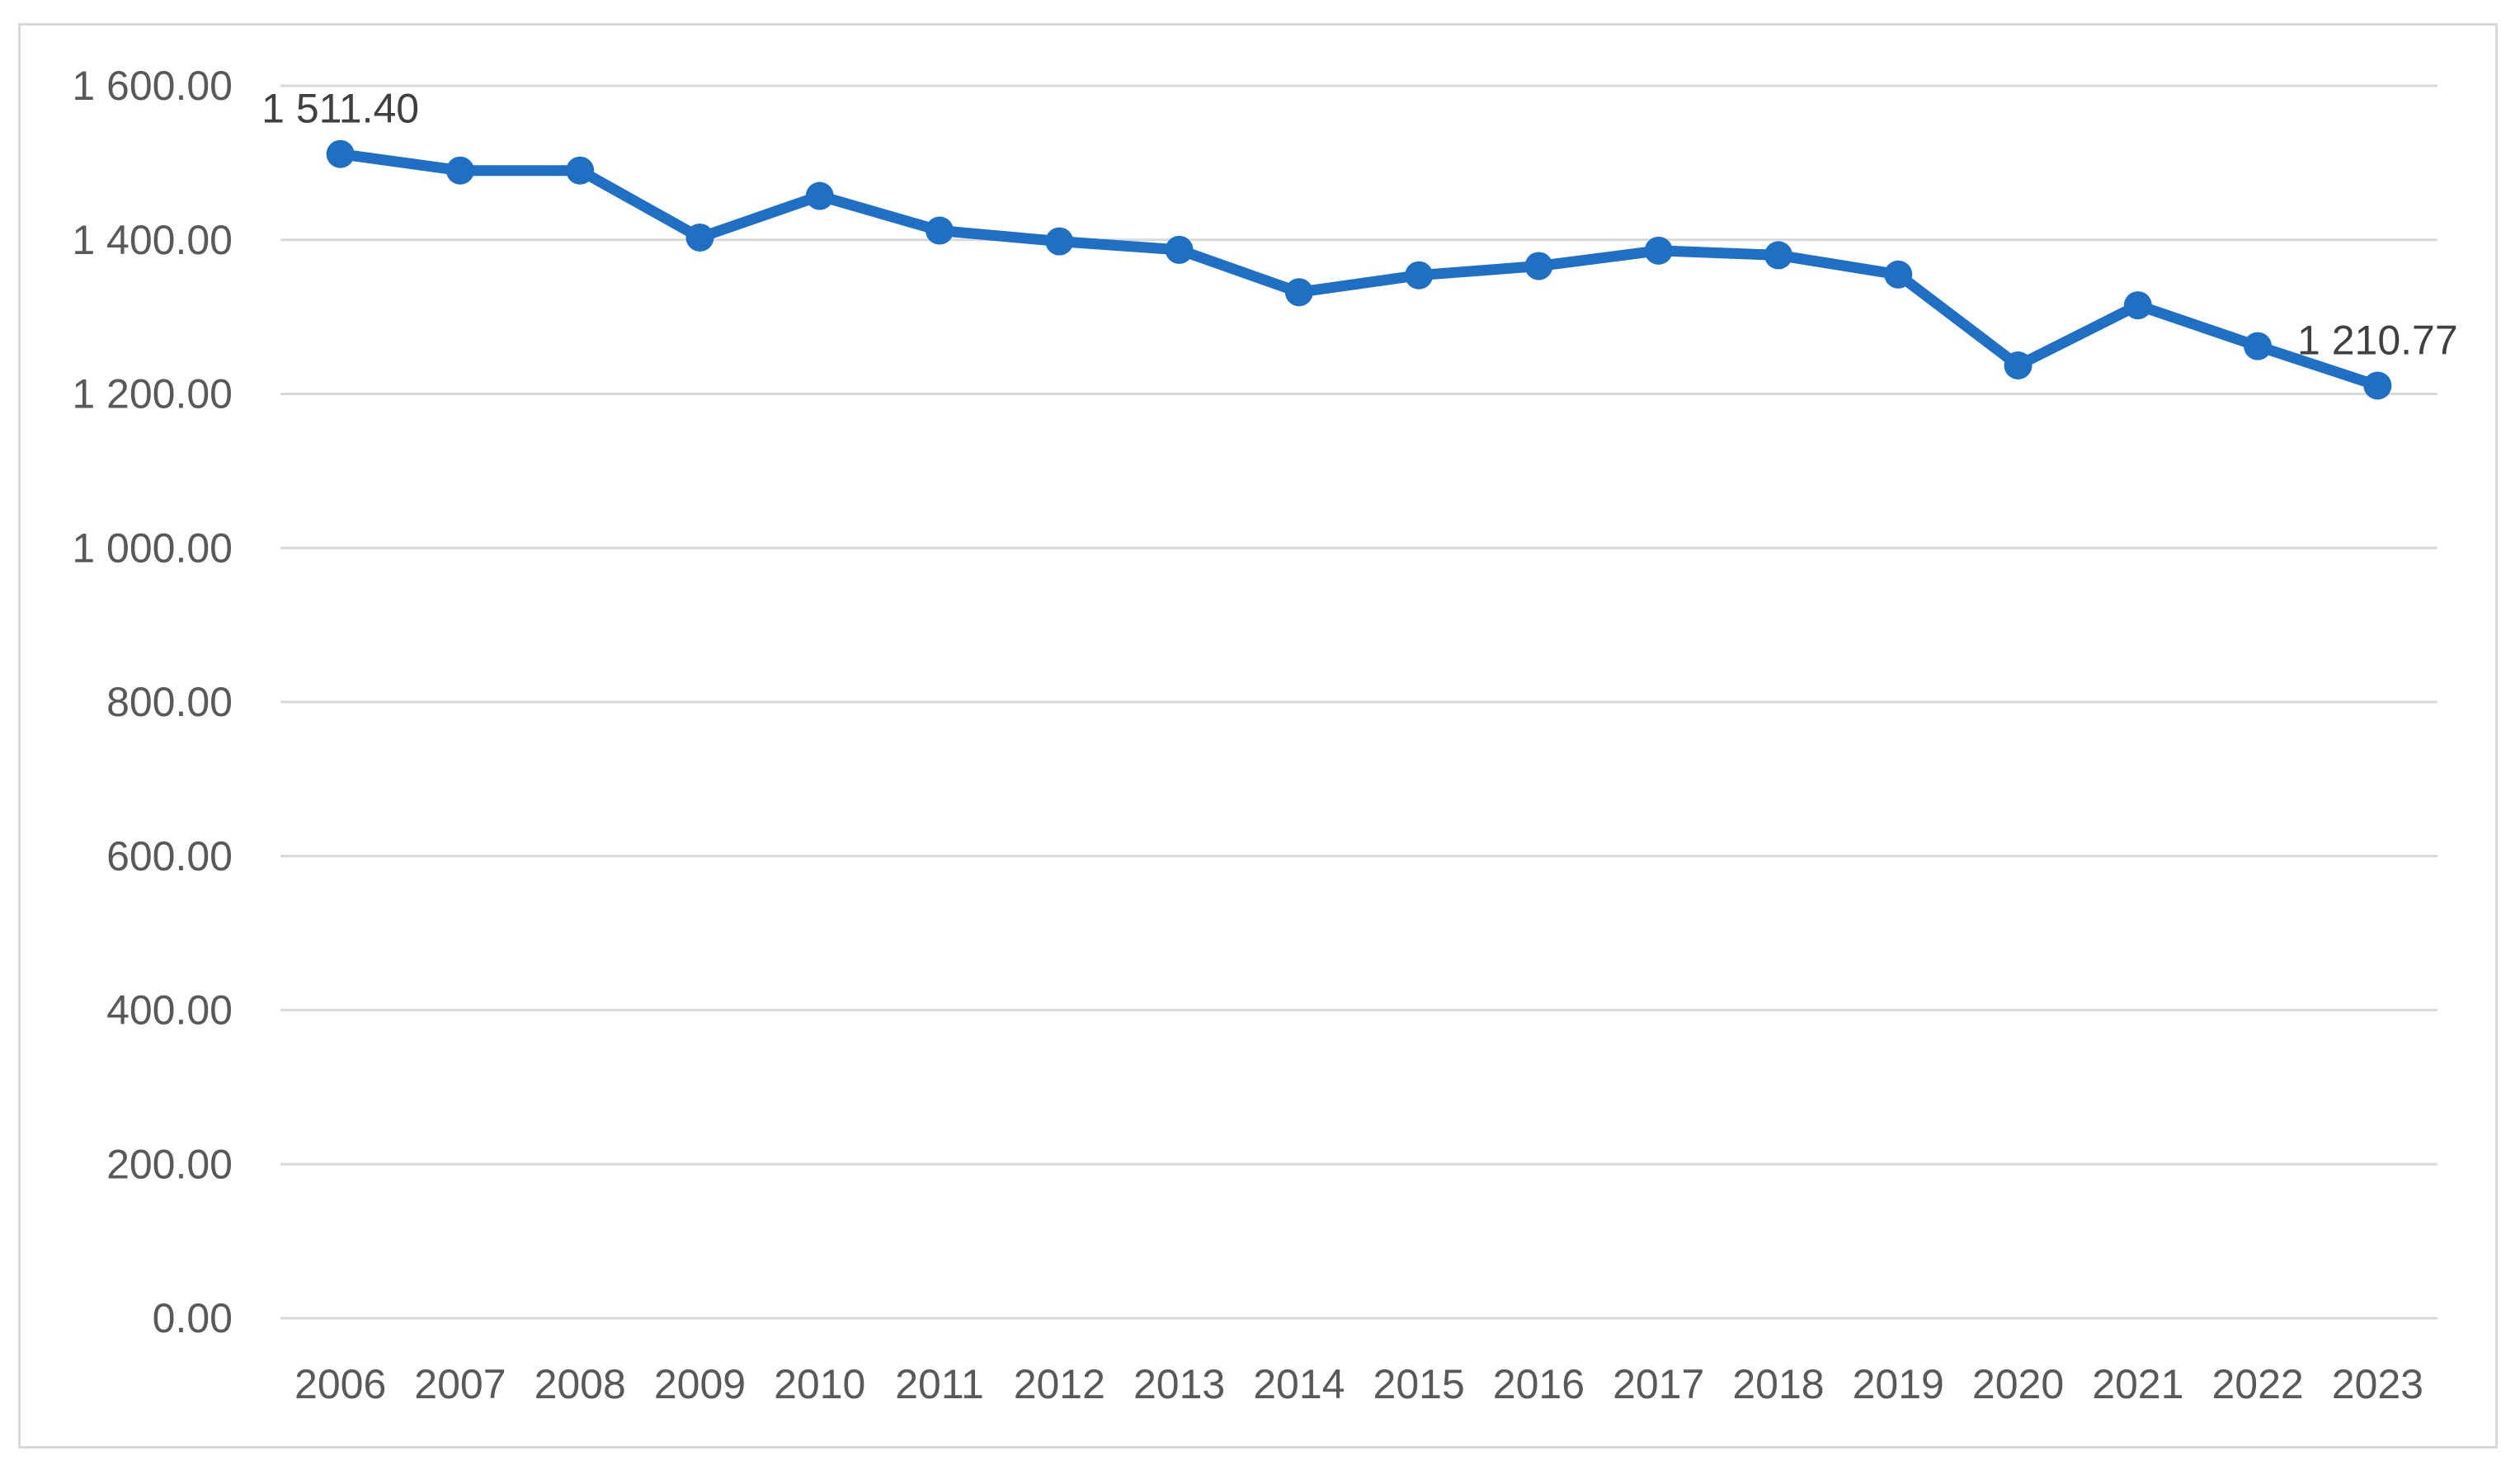 The image size is (2520, 1470). I want to click on data-point-2019, so click(1898, 275).